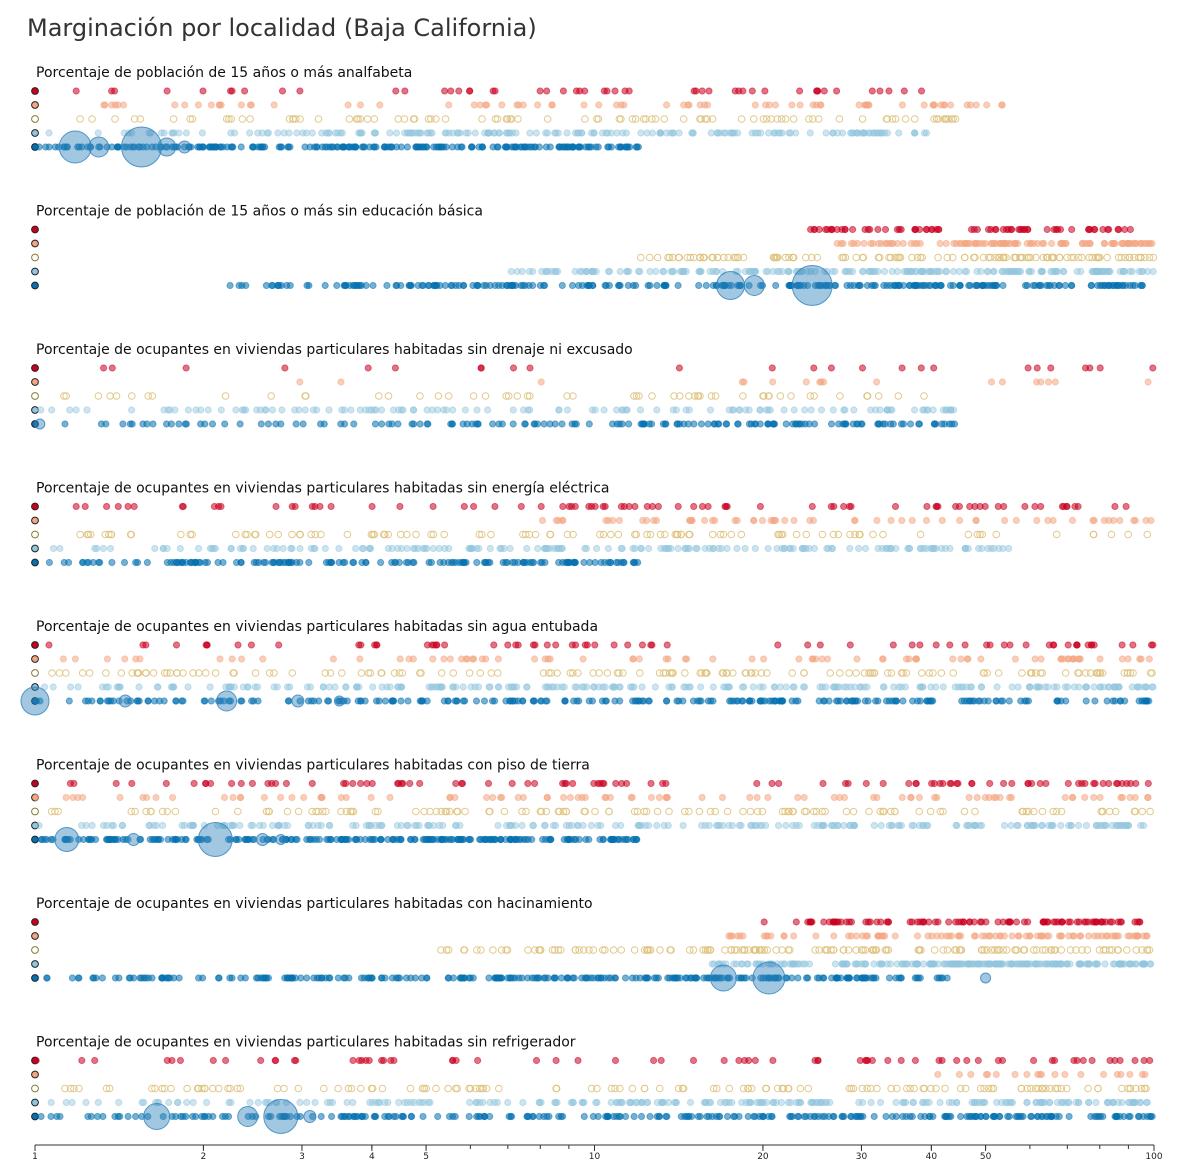 This screenshot has width=1200, height=1172. Describe the element at coordinates (298, 701) in the screenshot. I see `bubble-agua` at that location.